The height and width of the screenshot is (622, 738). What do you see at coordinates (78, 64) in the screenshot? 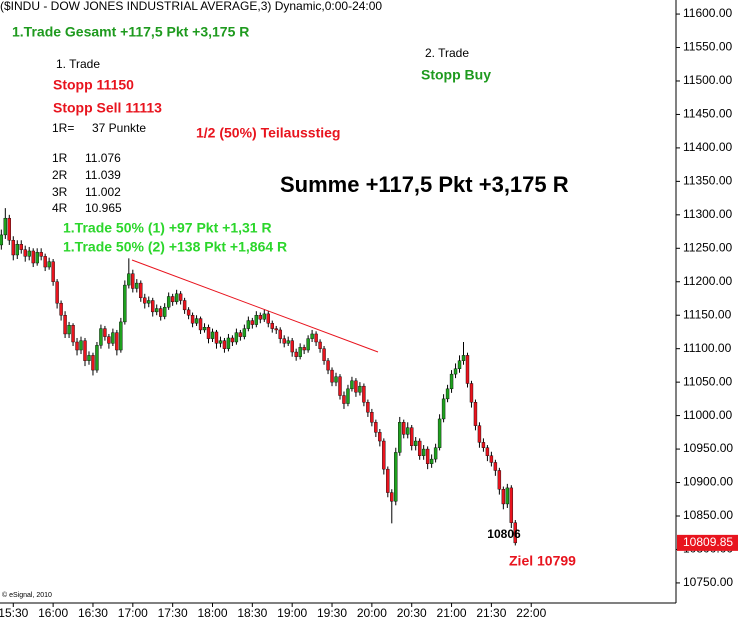
I see `annotation: 1. Trade` at bounding box center [78, 64].